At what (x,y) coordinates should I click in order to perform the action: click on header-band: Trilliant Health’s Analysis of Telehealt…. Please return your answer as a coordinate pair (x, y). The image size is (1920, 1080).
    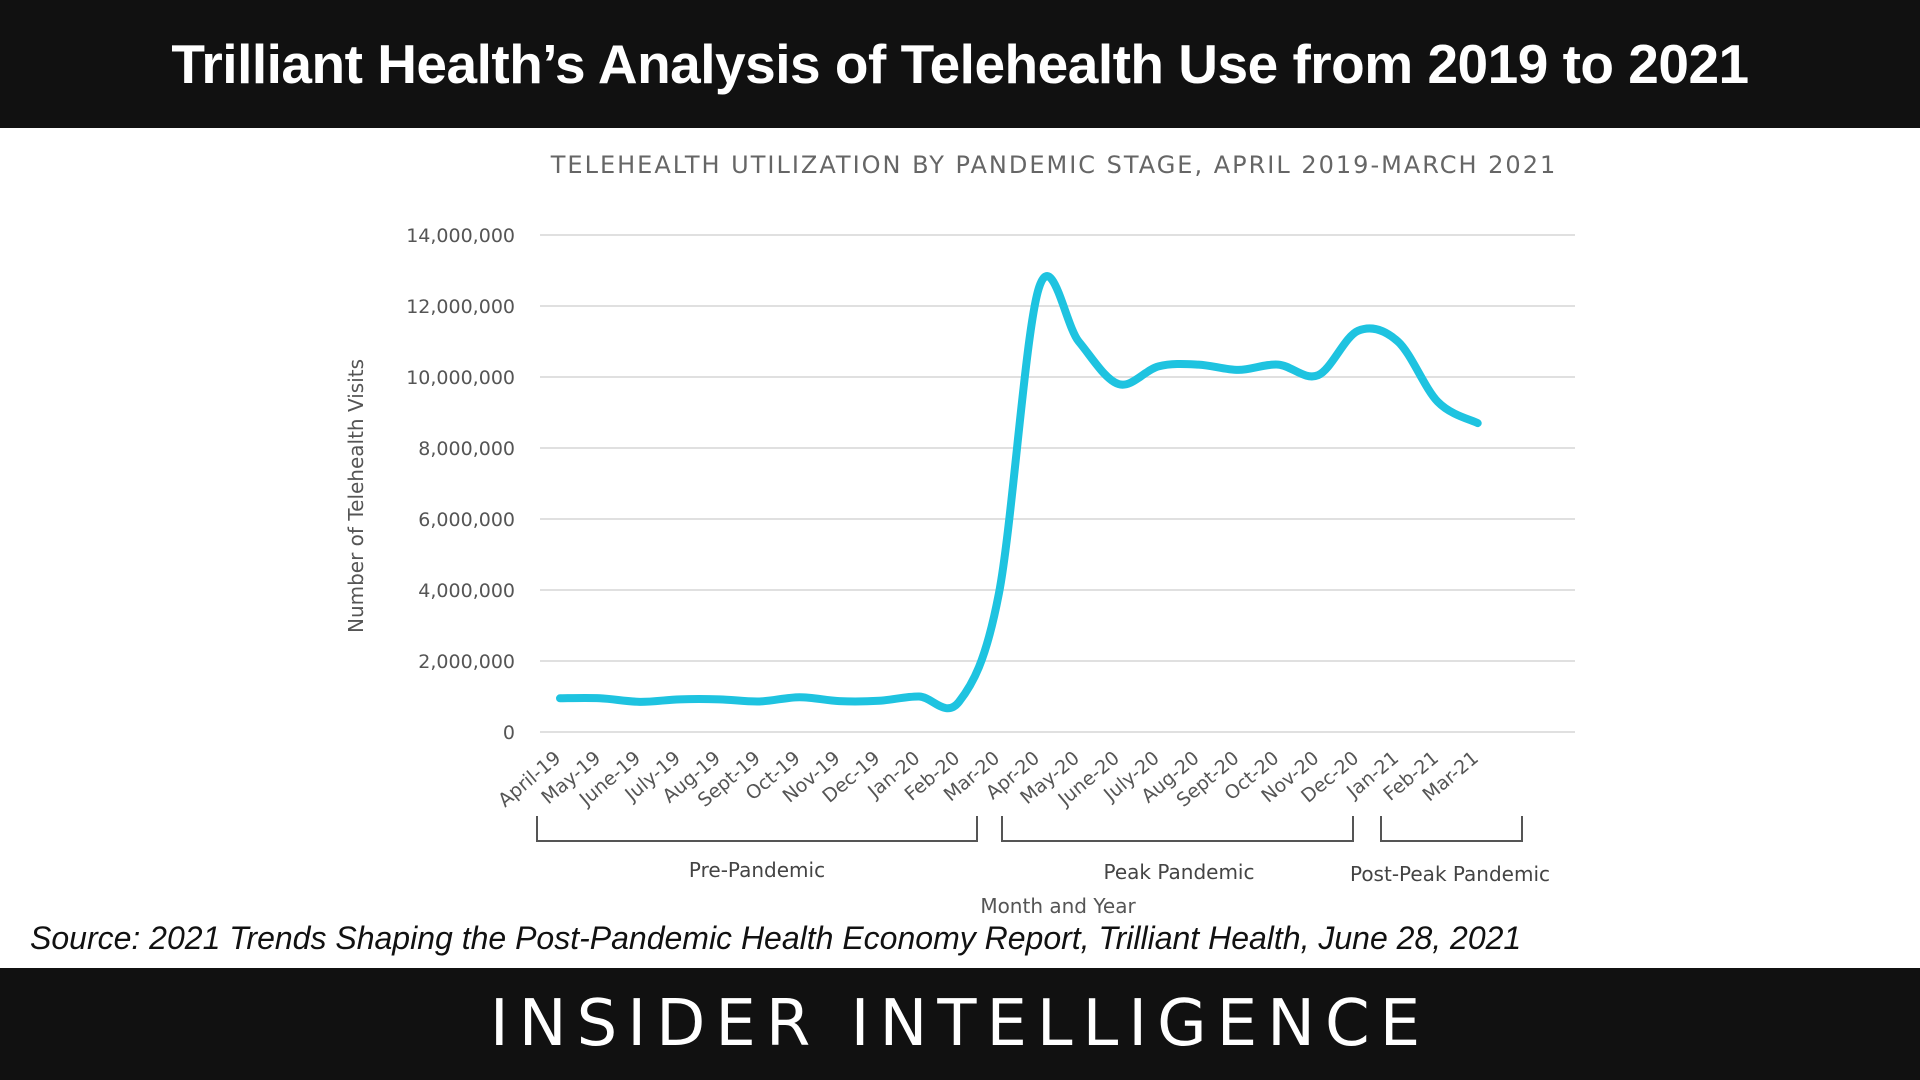
    Looking at the image, I should click on (960, 64).